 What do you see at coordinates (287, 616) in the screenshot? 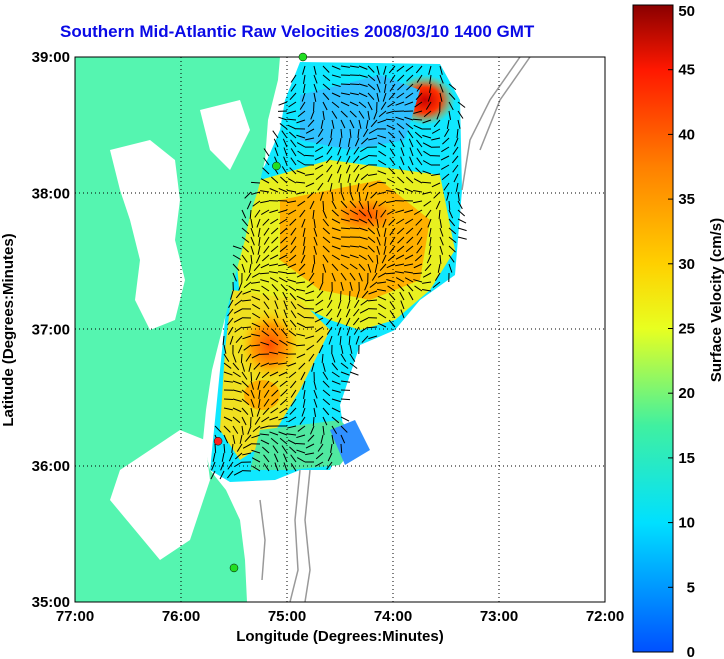
I see `x-tick-label: 75:00` at bounding box center [287, 616].